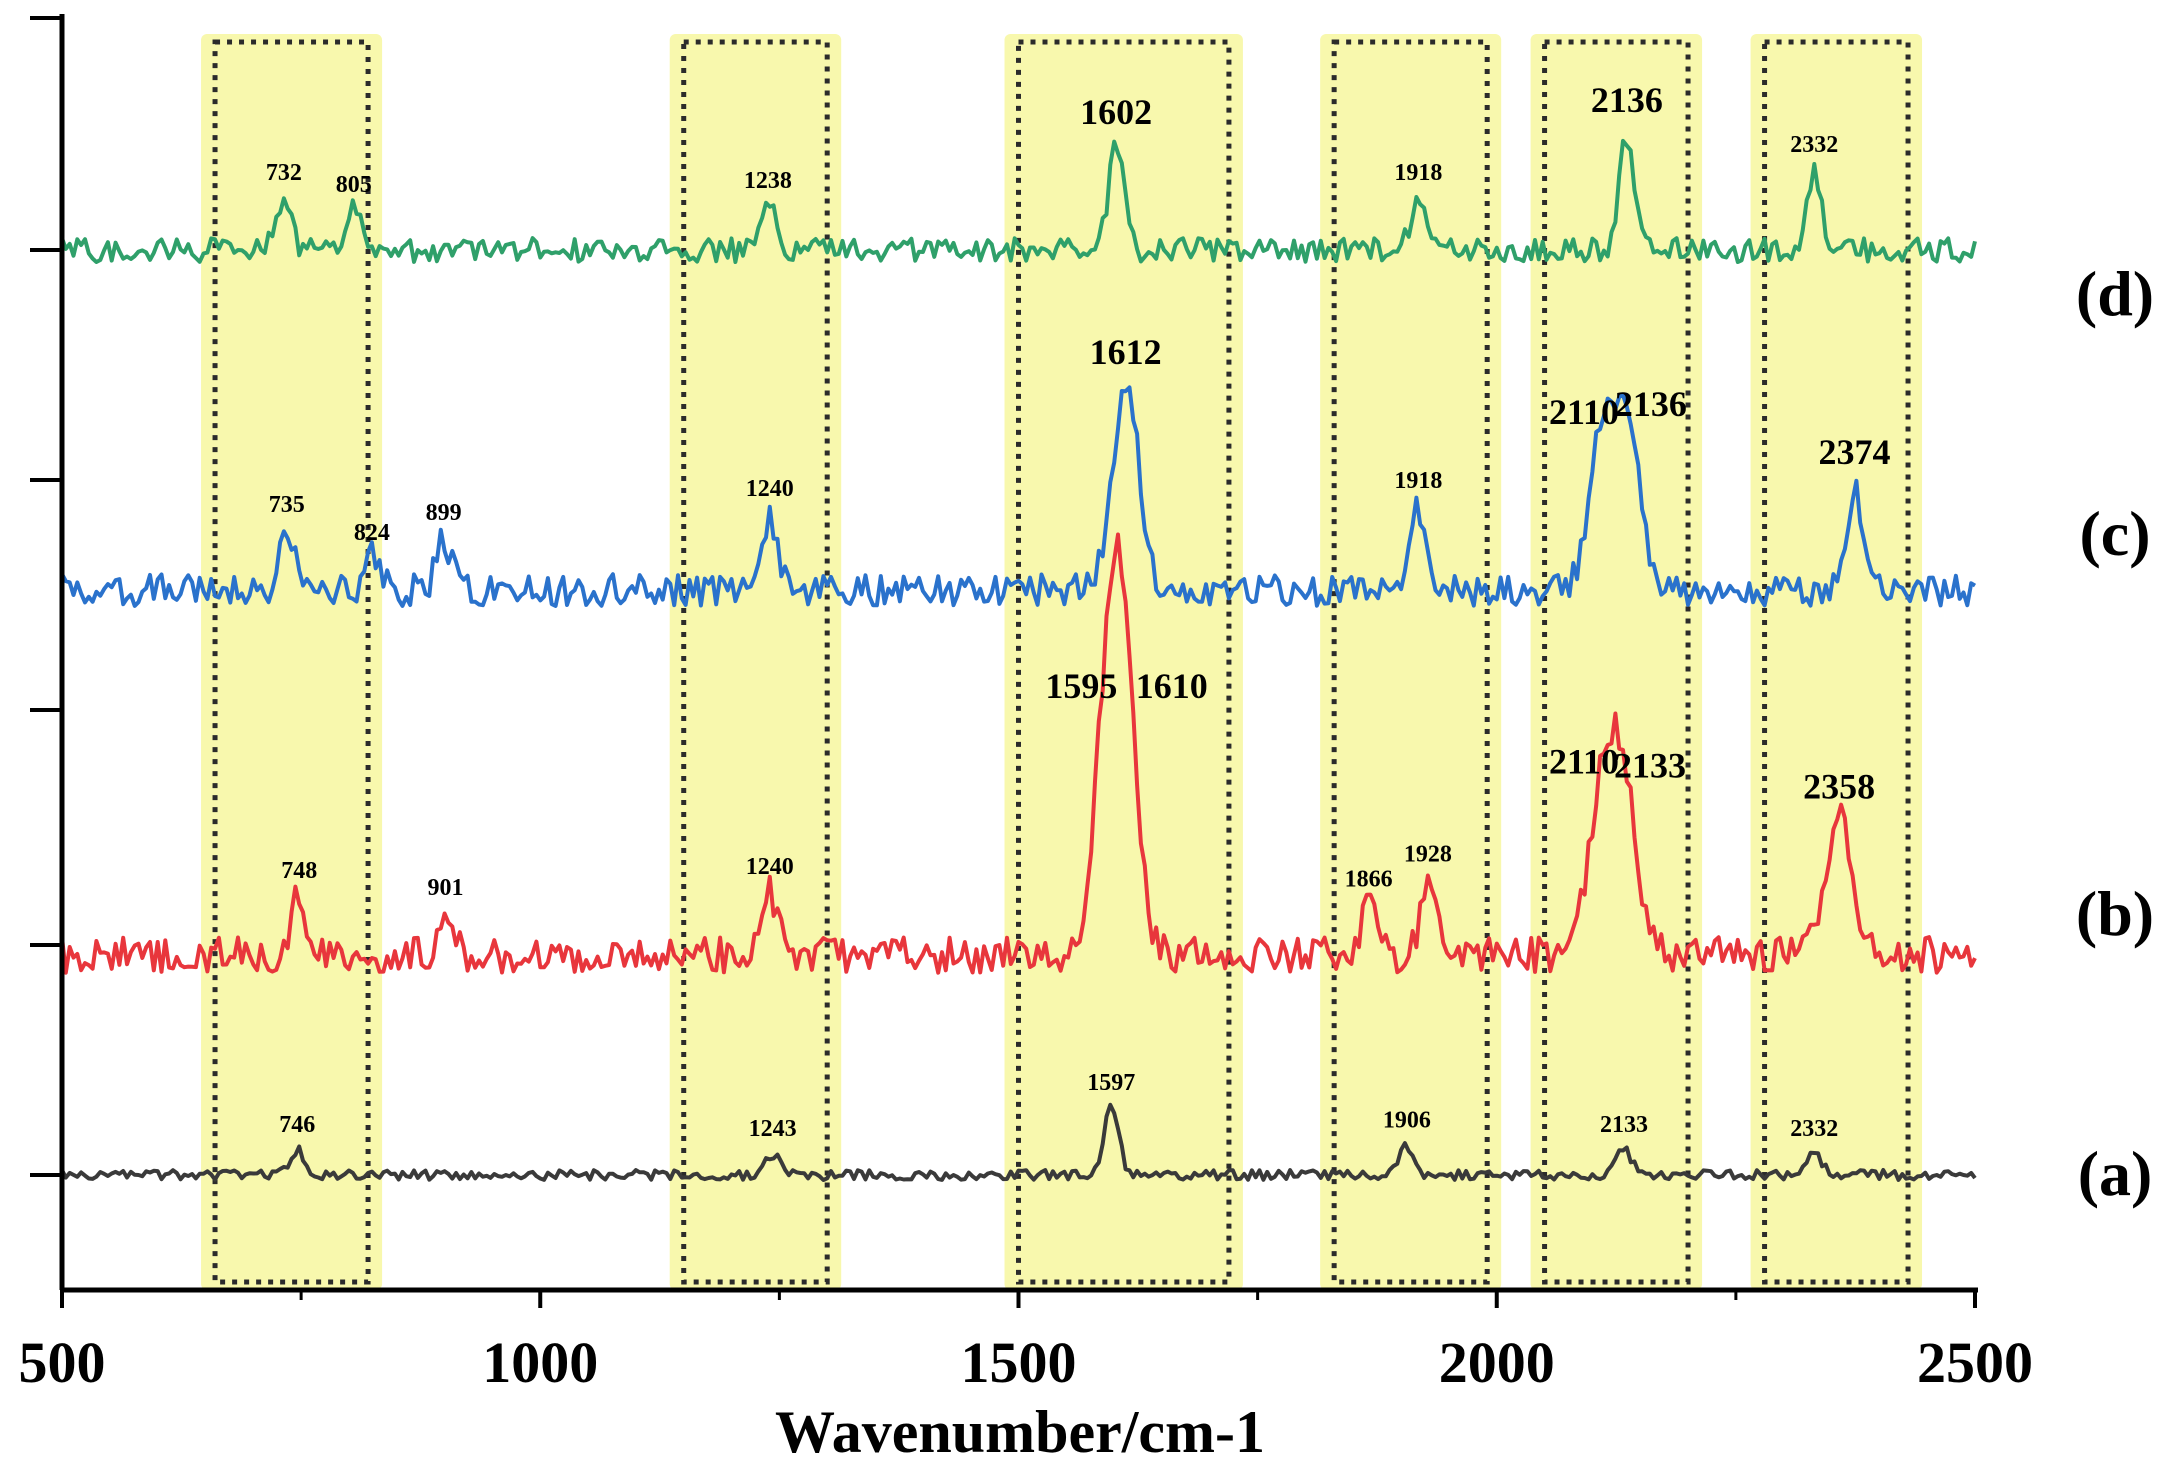 This screenshot has width=2167, height=1466. What do you see at coordinates (1839, 787) in the screenshot?
I see `peak-label: 2358` at bounding box center [1839, 787].